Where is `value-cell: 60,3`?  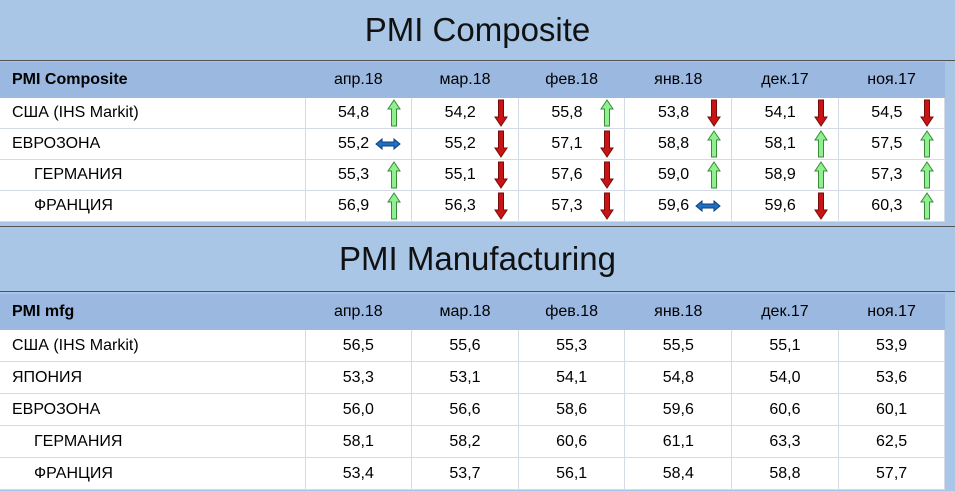 value-cell: 60,3 is located at coordinates (892, 206).